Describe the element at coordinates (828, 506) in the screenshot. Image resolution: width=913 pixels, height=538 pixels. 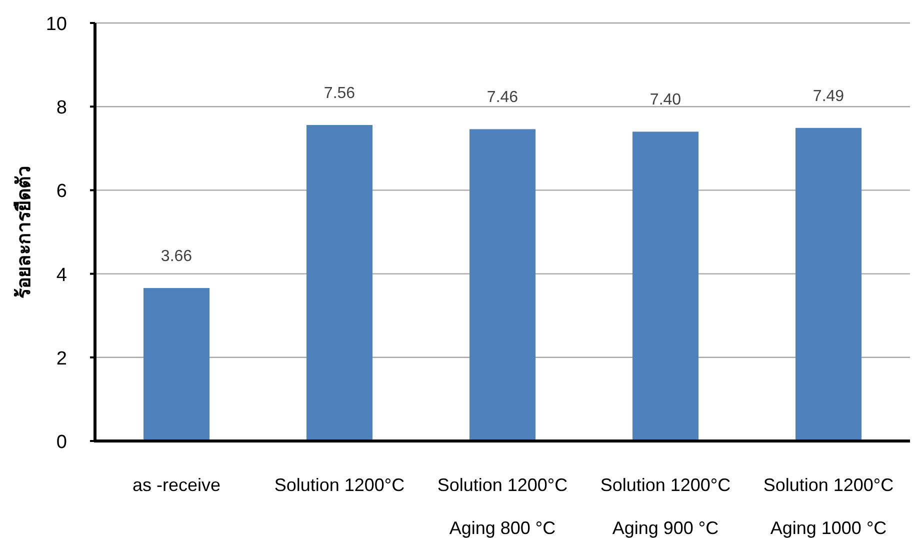
I see `category-label: Solution 1200°C Aging 1000 °C` at that location.